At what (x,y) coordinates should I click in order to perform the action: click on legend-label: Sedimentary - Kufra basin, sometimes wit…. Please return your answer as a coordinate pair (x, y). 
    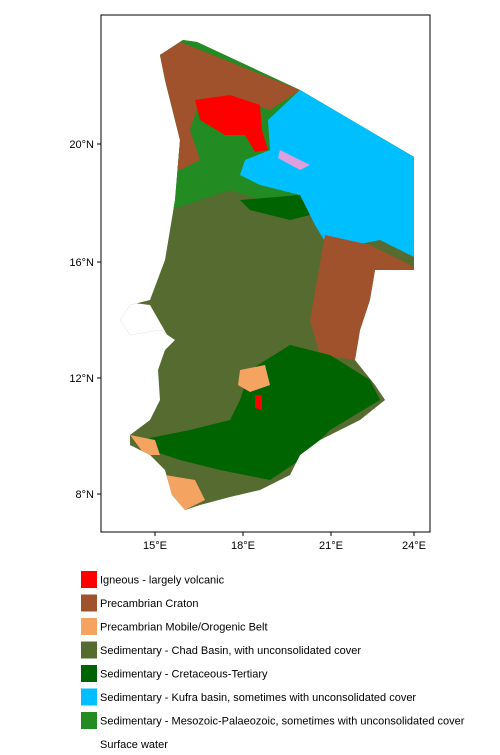
    Looking at the image, I should click on (258, 698).